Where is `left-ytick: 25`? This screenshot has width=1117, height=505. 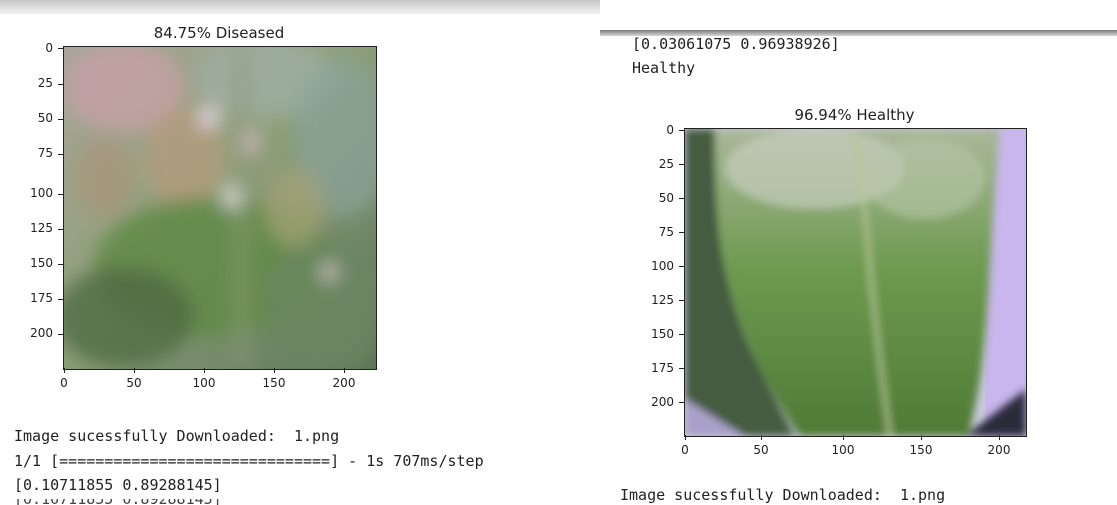 left-ytick: 25 is located at coordinates (45, 83).